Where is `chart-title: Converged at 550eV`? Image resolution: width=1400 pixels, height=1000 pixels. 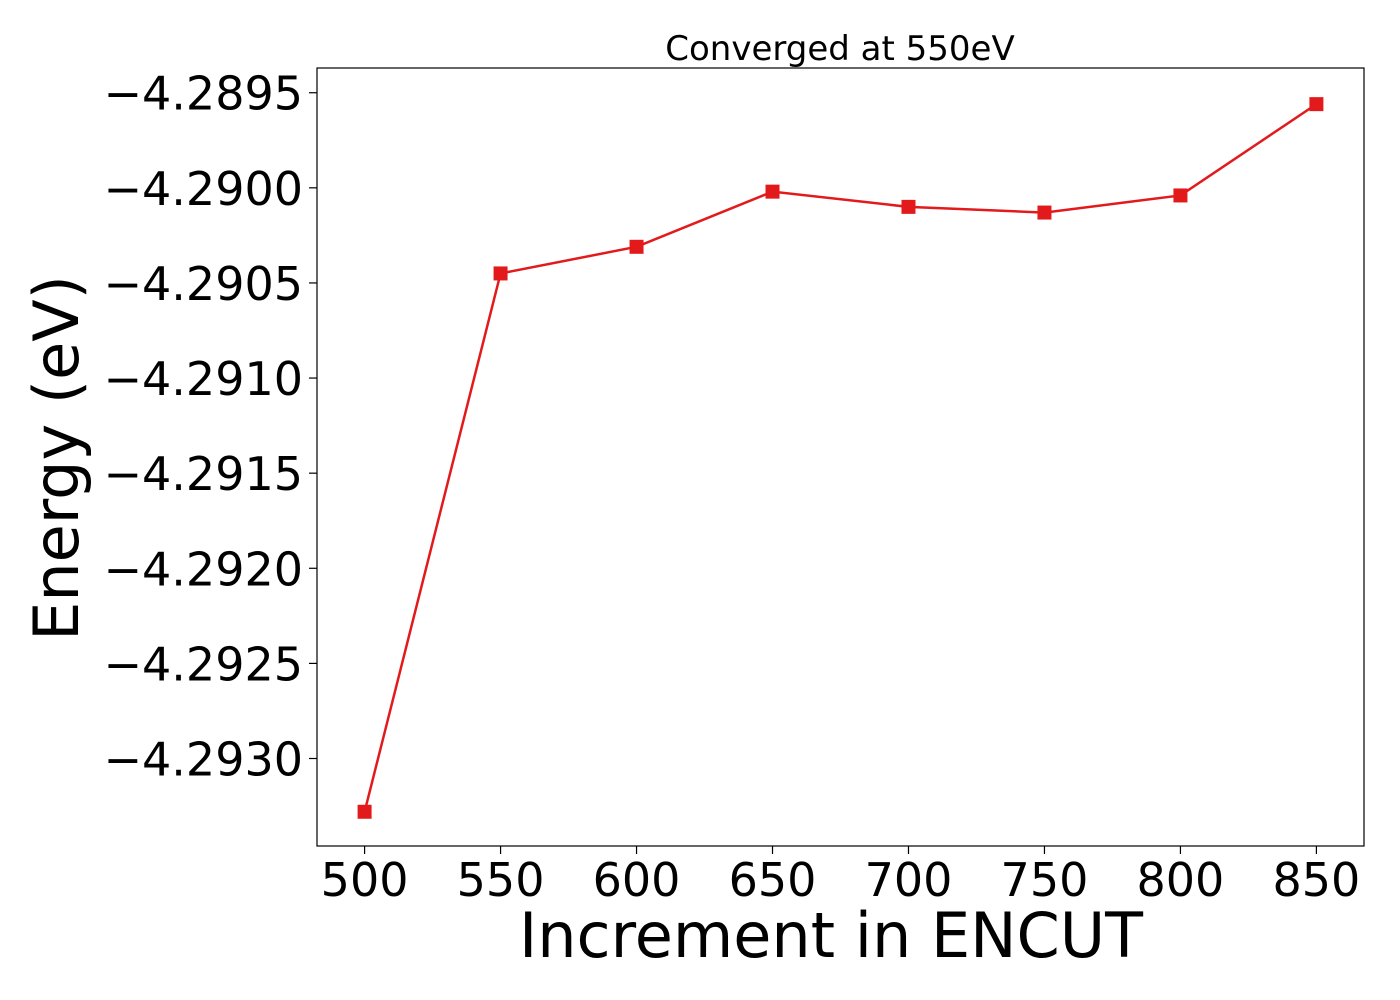
chart-title: Converged at 550eV is located at coordinates (839, 49).